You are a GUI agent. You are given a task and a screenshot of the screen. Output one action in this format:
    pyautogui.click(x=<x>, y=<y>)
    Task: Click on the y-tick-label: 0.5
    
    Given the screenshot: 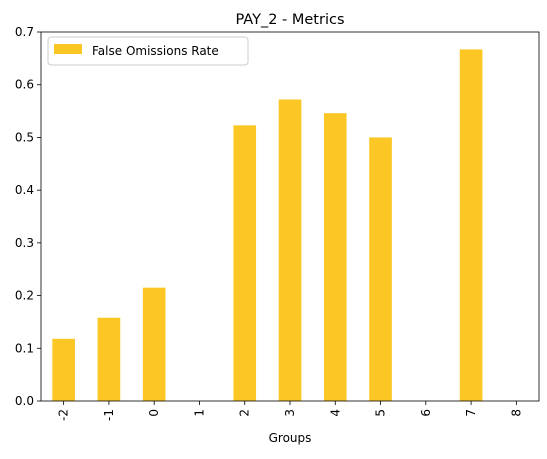 What is the action you would take?
    pyautogui.click(x=24, y=137)
    